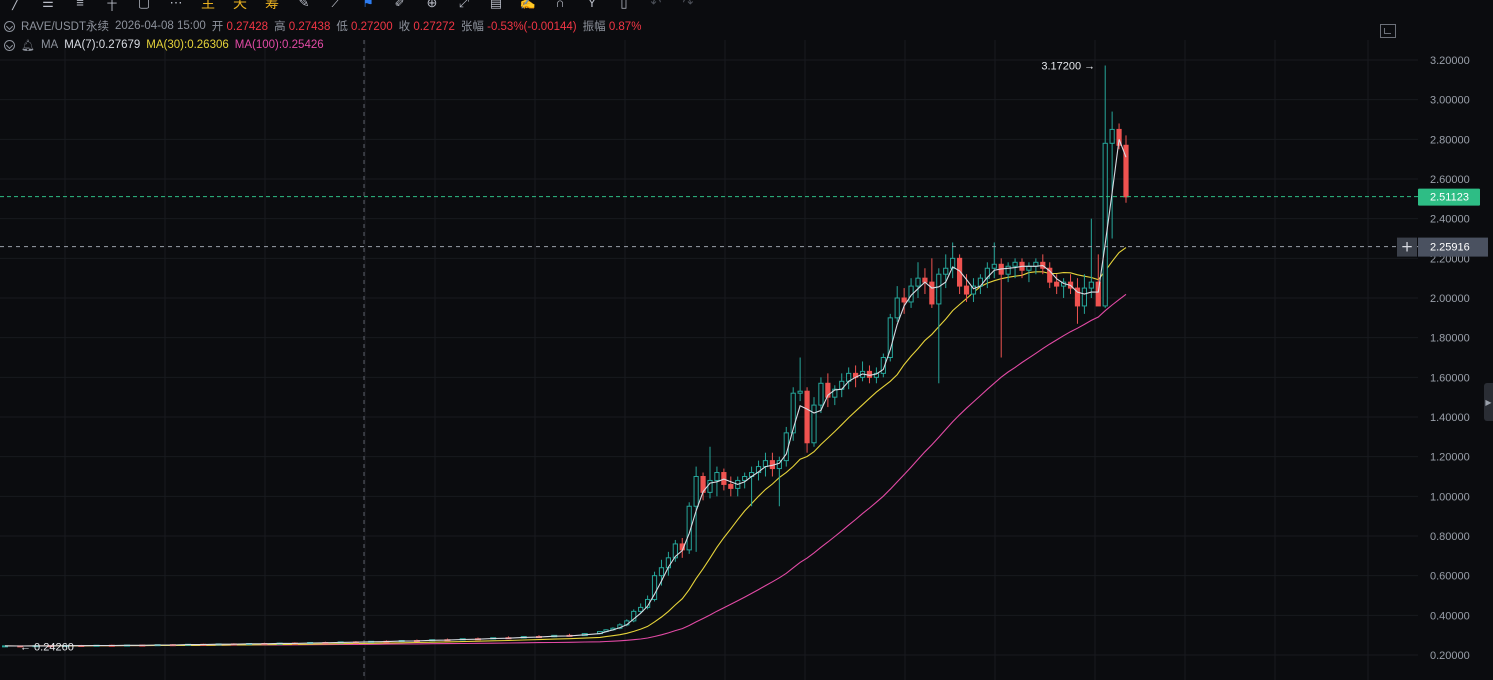  I want to click on alert-bell-icon: 🔔︎, so click(28, 45).